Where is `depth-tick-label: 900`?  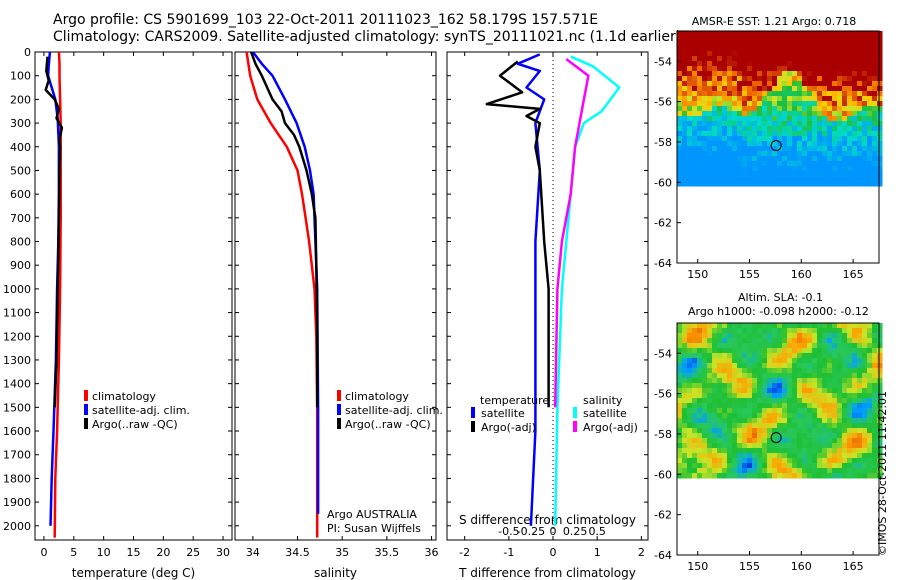 depth-tick-label: 900 is located at coordinates (20, 265).